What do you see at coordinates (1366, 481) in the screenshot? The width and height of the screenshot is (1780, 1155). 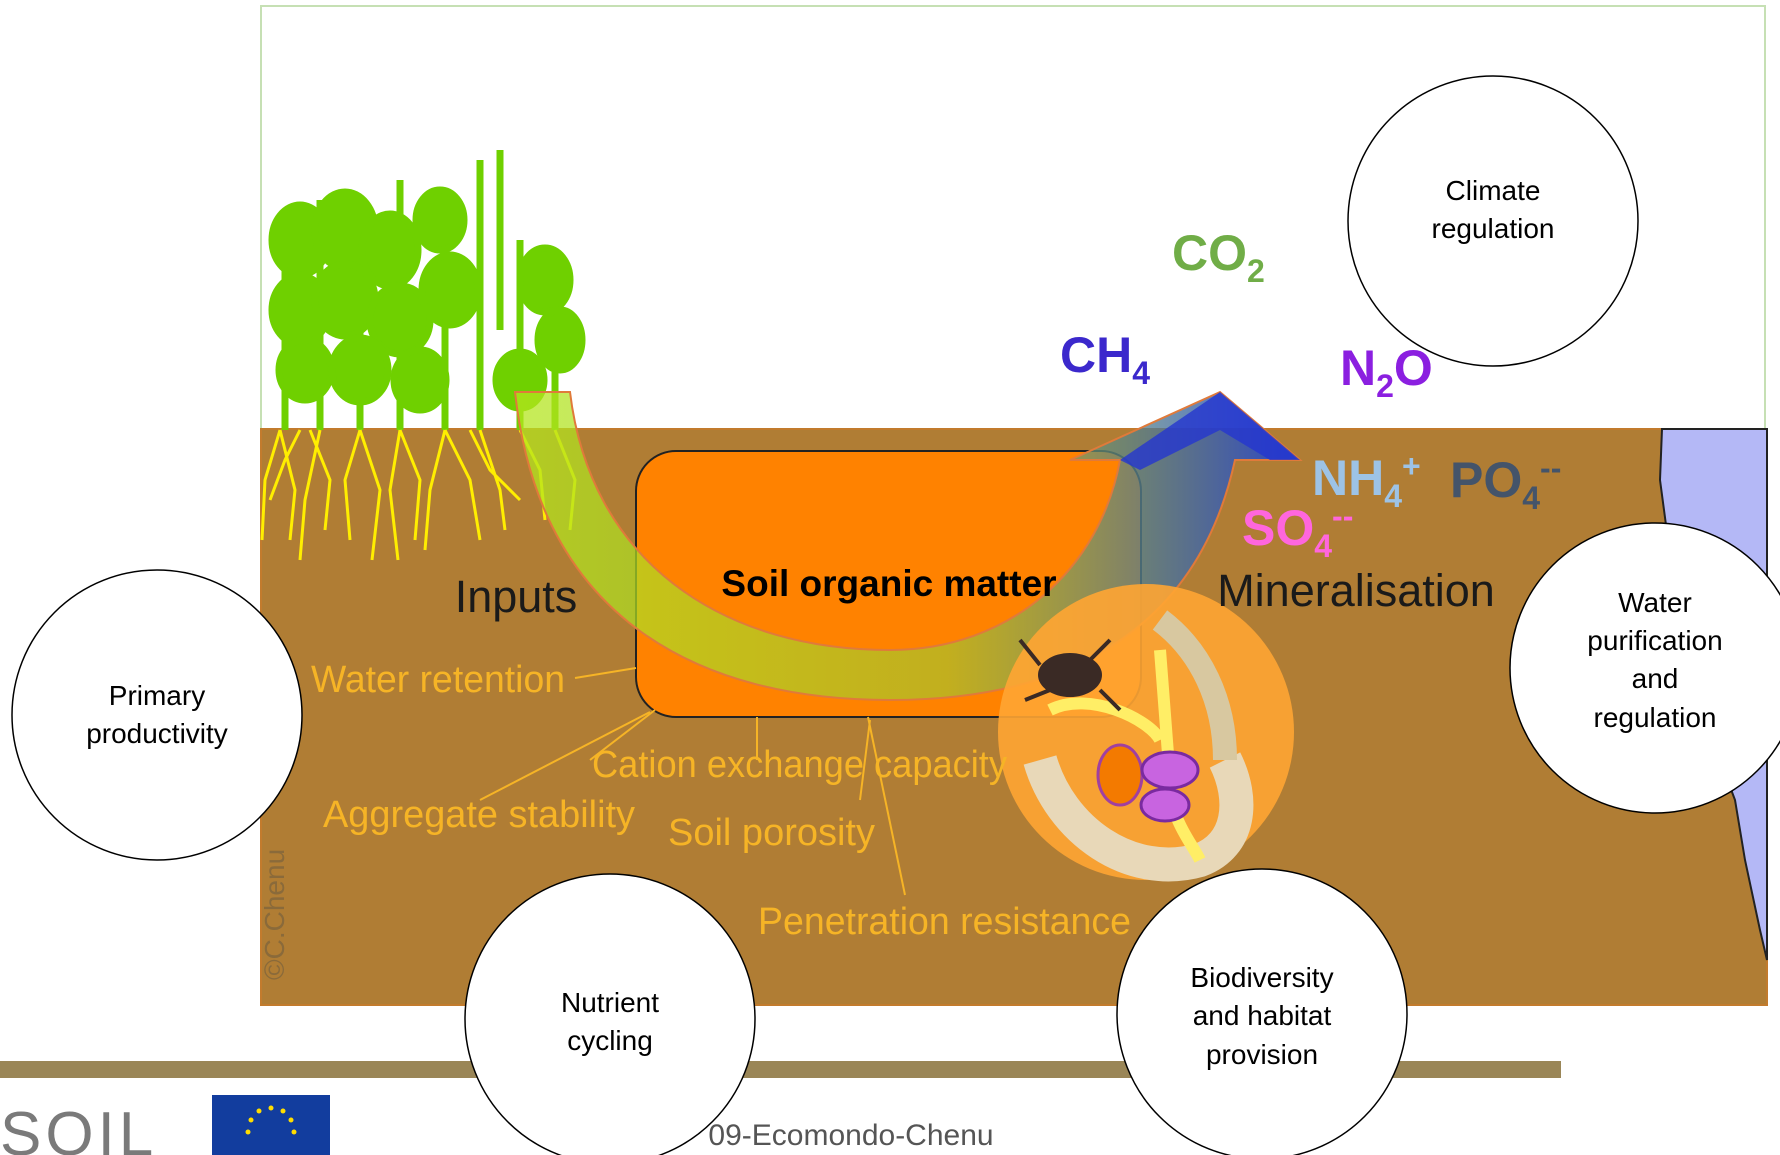 I see `gas-nh4: NH4+` at bounding box center [1366, 481].